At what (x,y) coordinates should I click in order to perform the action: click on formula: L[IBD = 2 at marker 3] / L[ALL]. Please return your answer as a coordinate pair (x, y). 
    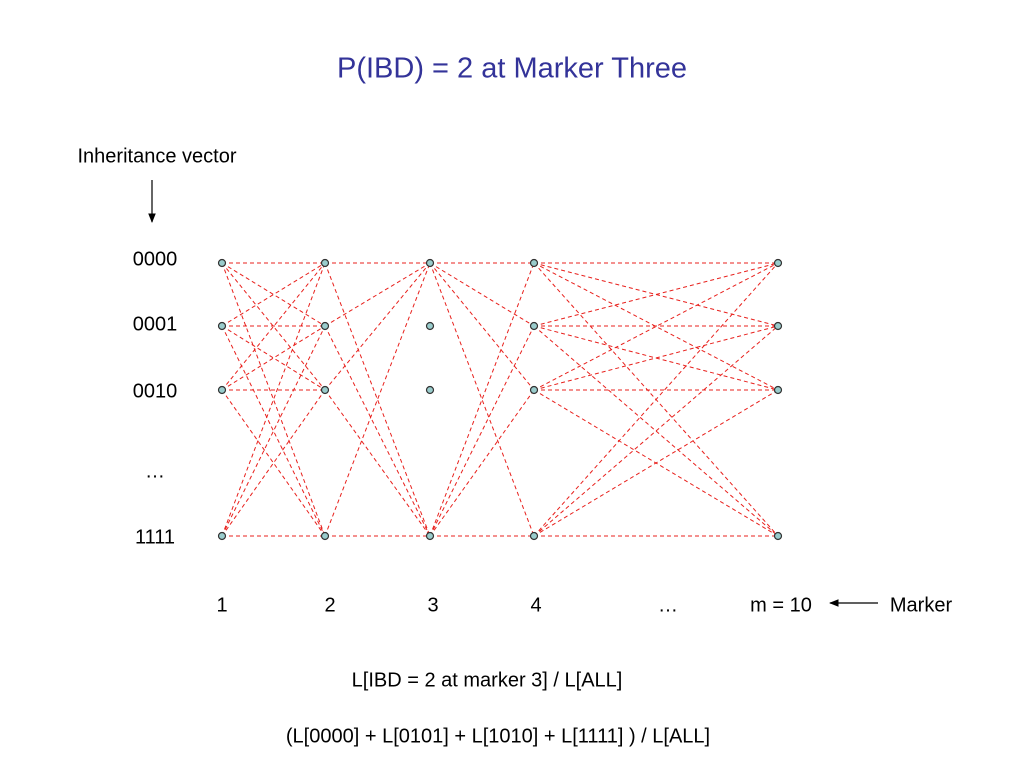
    Looking at the image, I should click on (487, 680).